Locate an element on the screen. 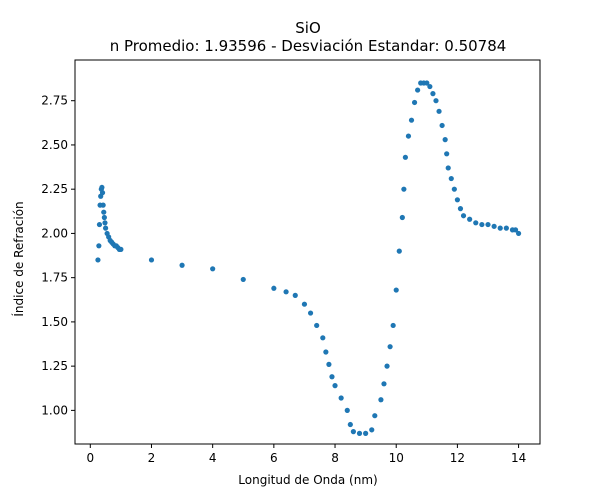 Image resolution: width=600 pixels, height=500 pixels. x-tick-label: 14 is located at coordinates (518, 458).